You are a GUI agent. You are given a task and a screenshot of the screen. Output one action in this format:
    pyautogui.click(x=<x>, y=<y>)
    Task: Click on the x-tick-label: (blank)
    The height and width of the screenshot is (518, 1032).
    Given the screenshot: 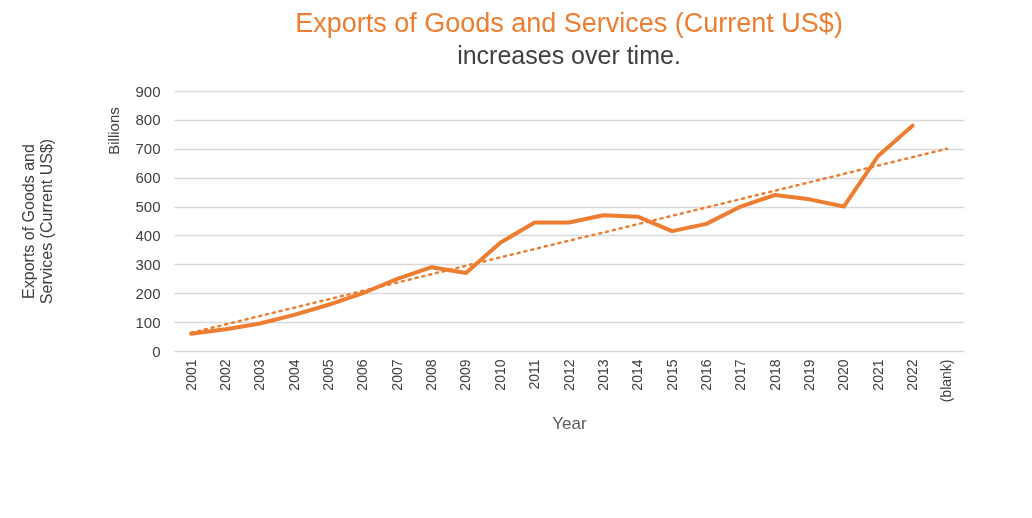 What is the action you would take?
    pyautogui.click(x=946, y=381)
    